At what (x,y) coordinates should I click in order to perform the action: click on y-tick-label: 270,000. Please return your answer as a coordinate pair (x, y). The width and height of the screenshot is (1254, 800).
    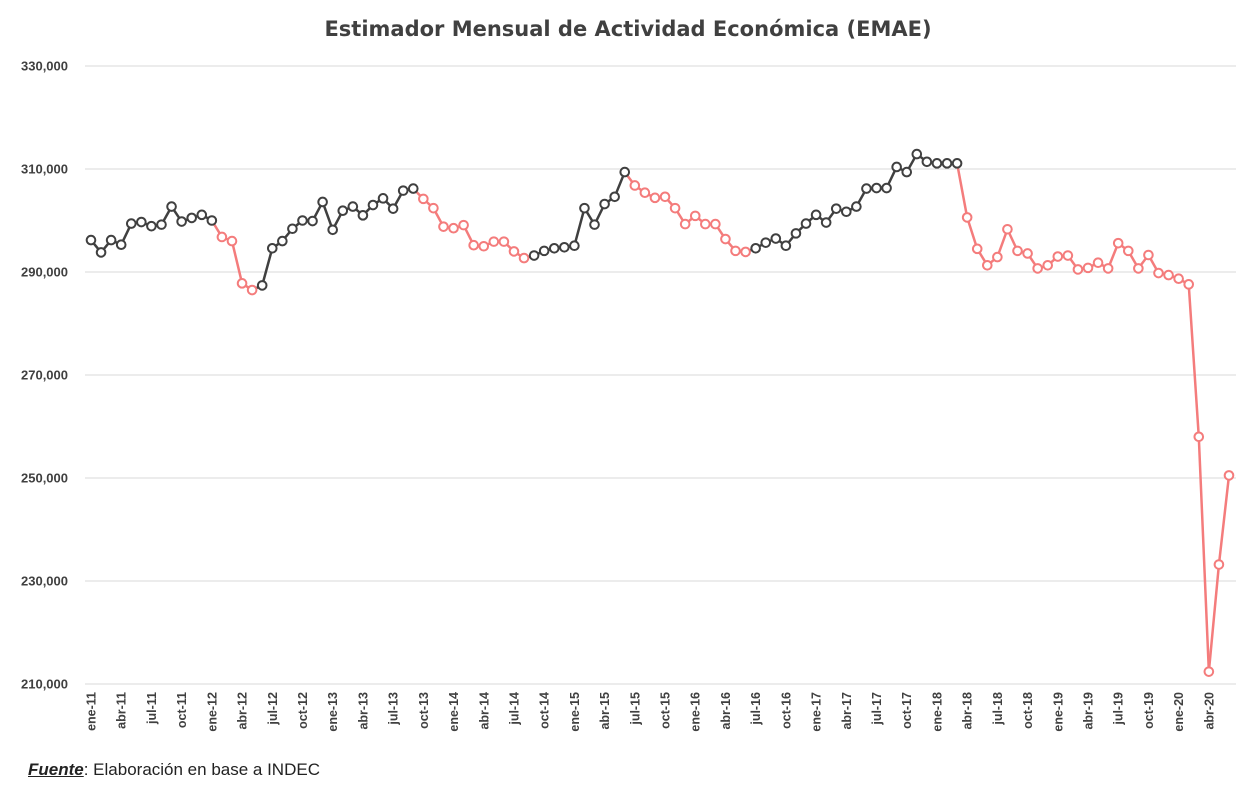
    Looking at the image, I should click on (44, 375).